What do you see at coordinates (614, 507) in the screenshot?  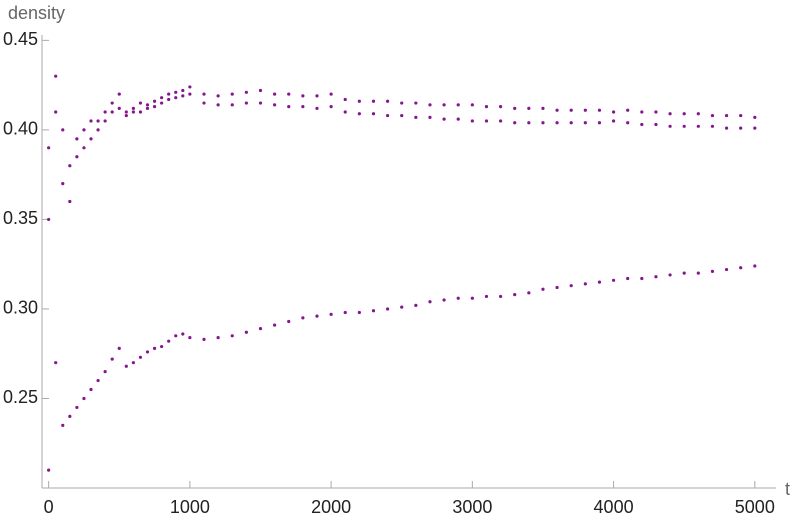 I see `x-tick-label: 4000` at bounding box center [614, 507].